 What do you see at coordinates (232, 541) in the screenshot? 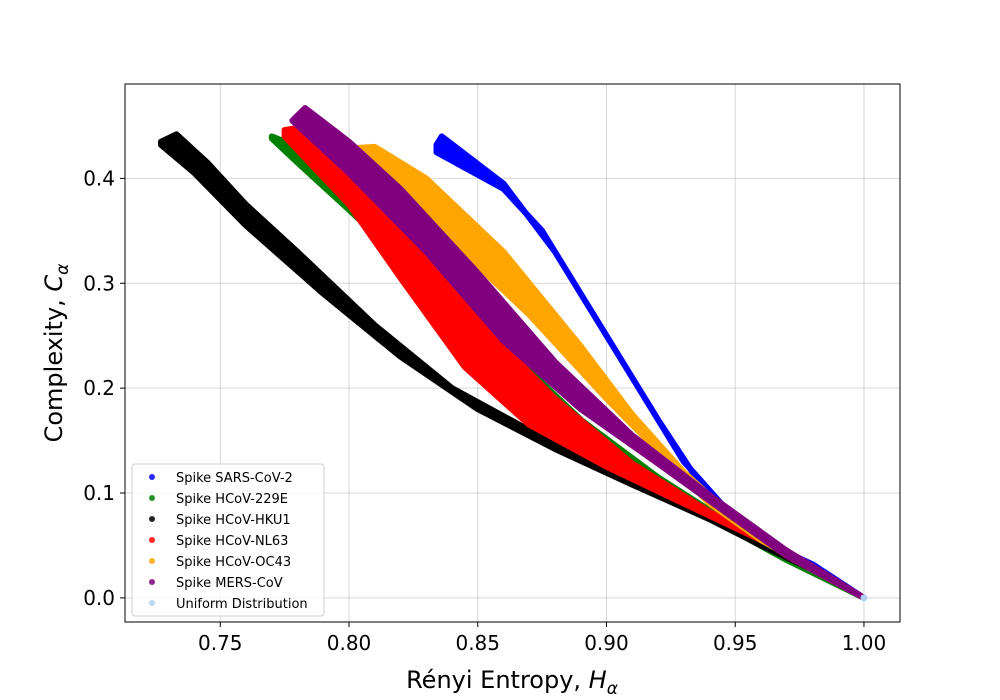
I see `legend-label: Spike HCoV-NL63` at bounding box center [232, 541].